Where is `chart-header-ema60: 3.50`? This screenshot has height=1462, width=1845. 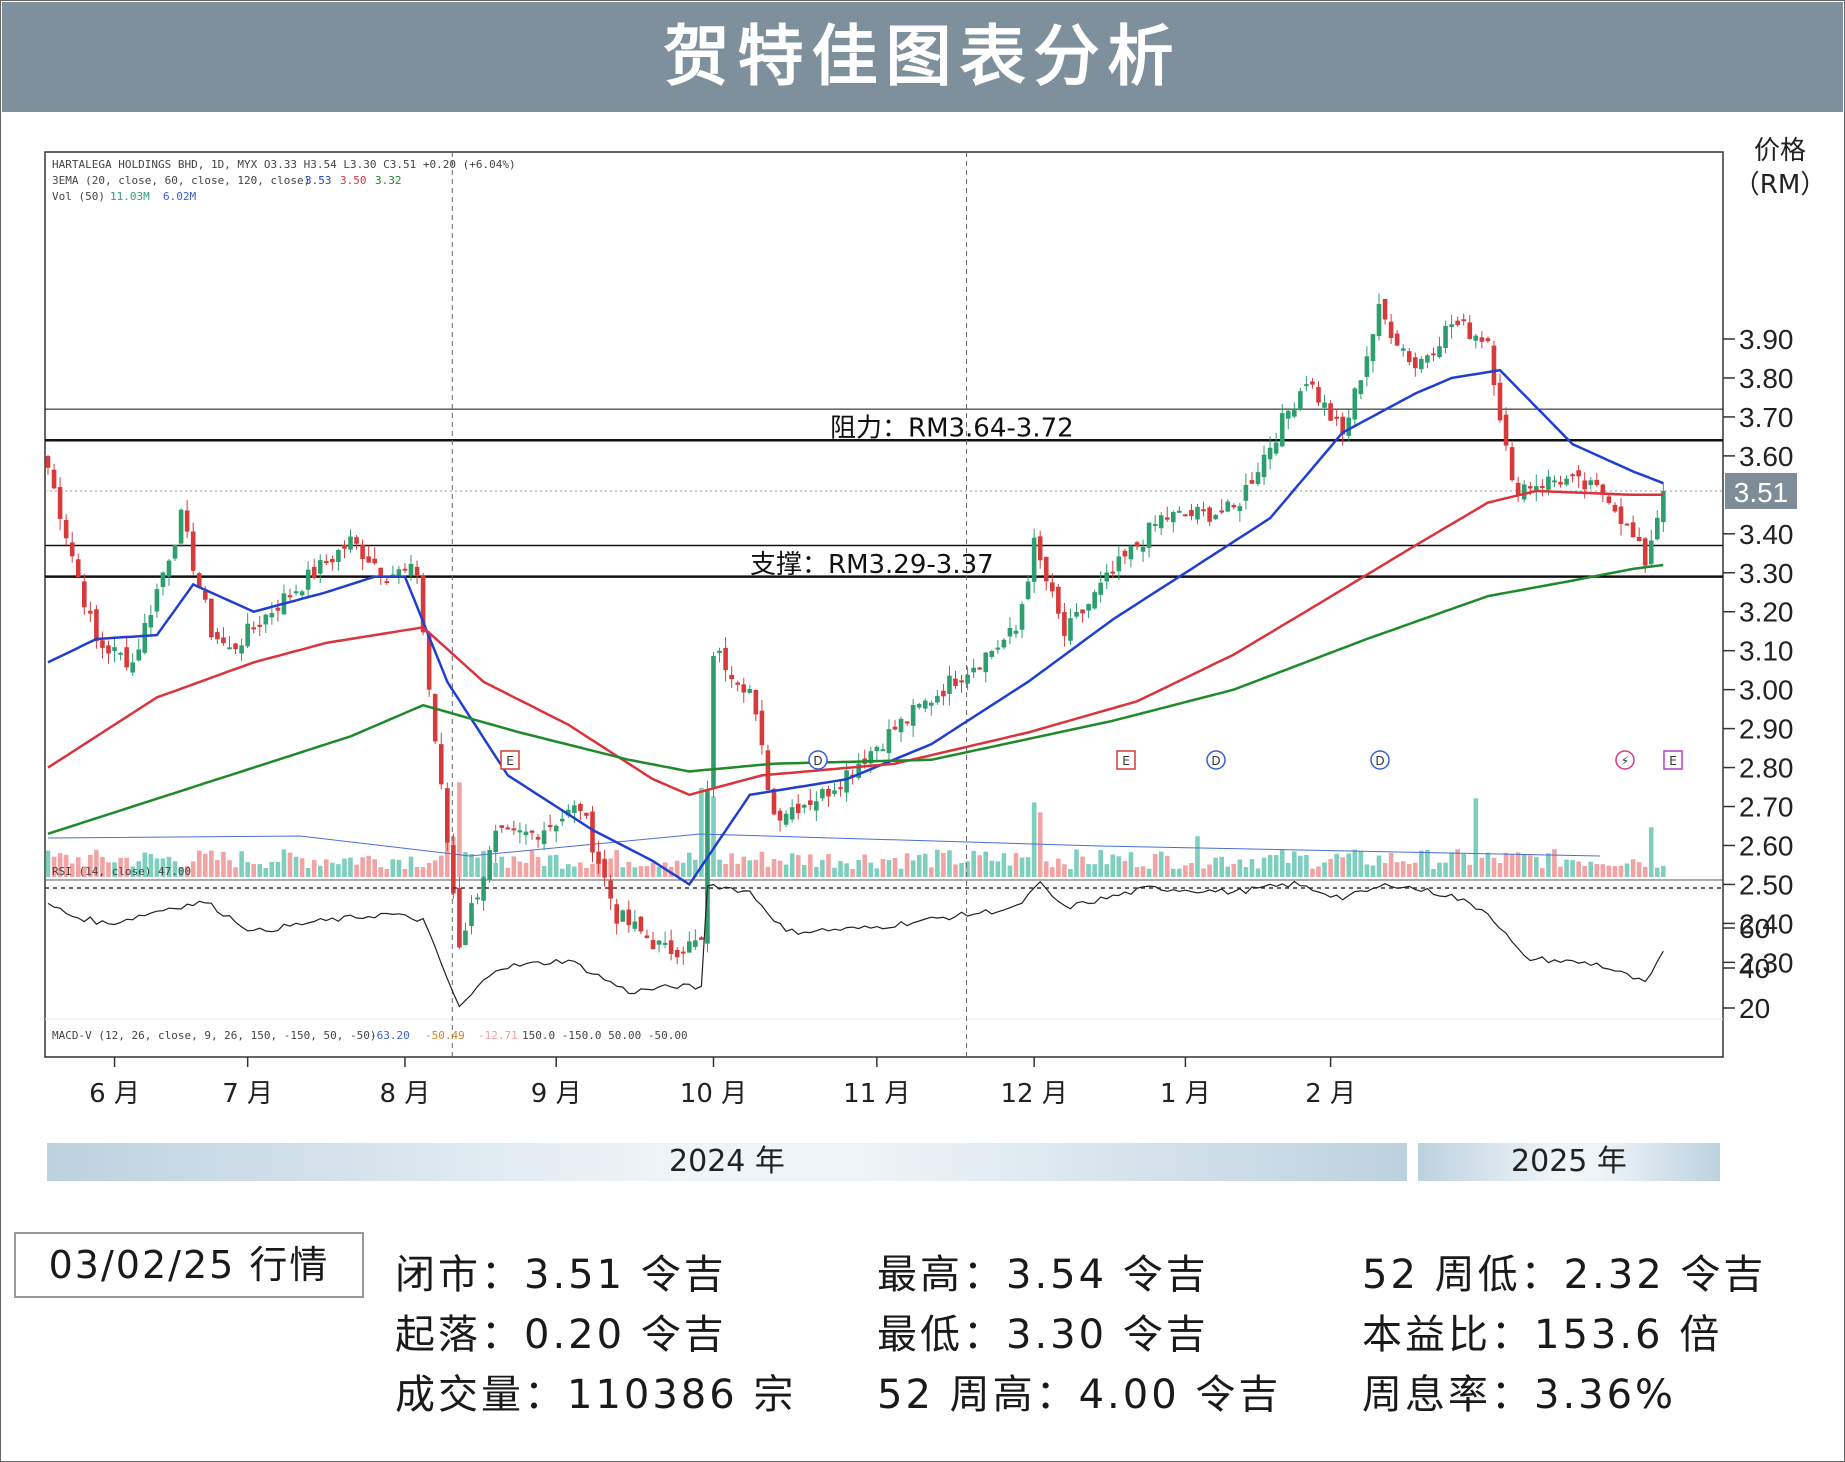 chart-header-ema60: 3.50 is located at coordinates (353, 180).